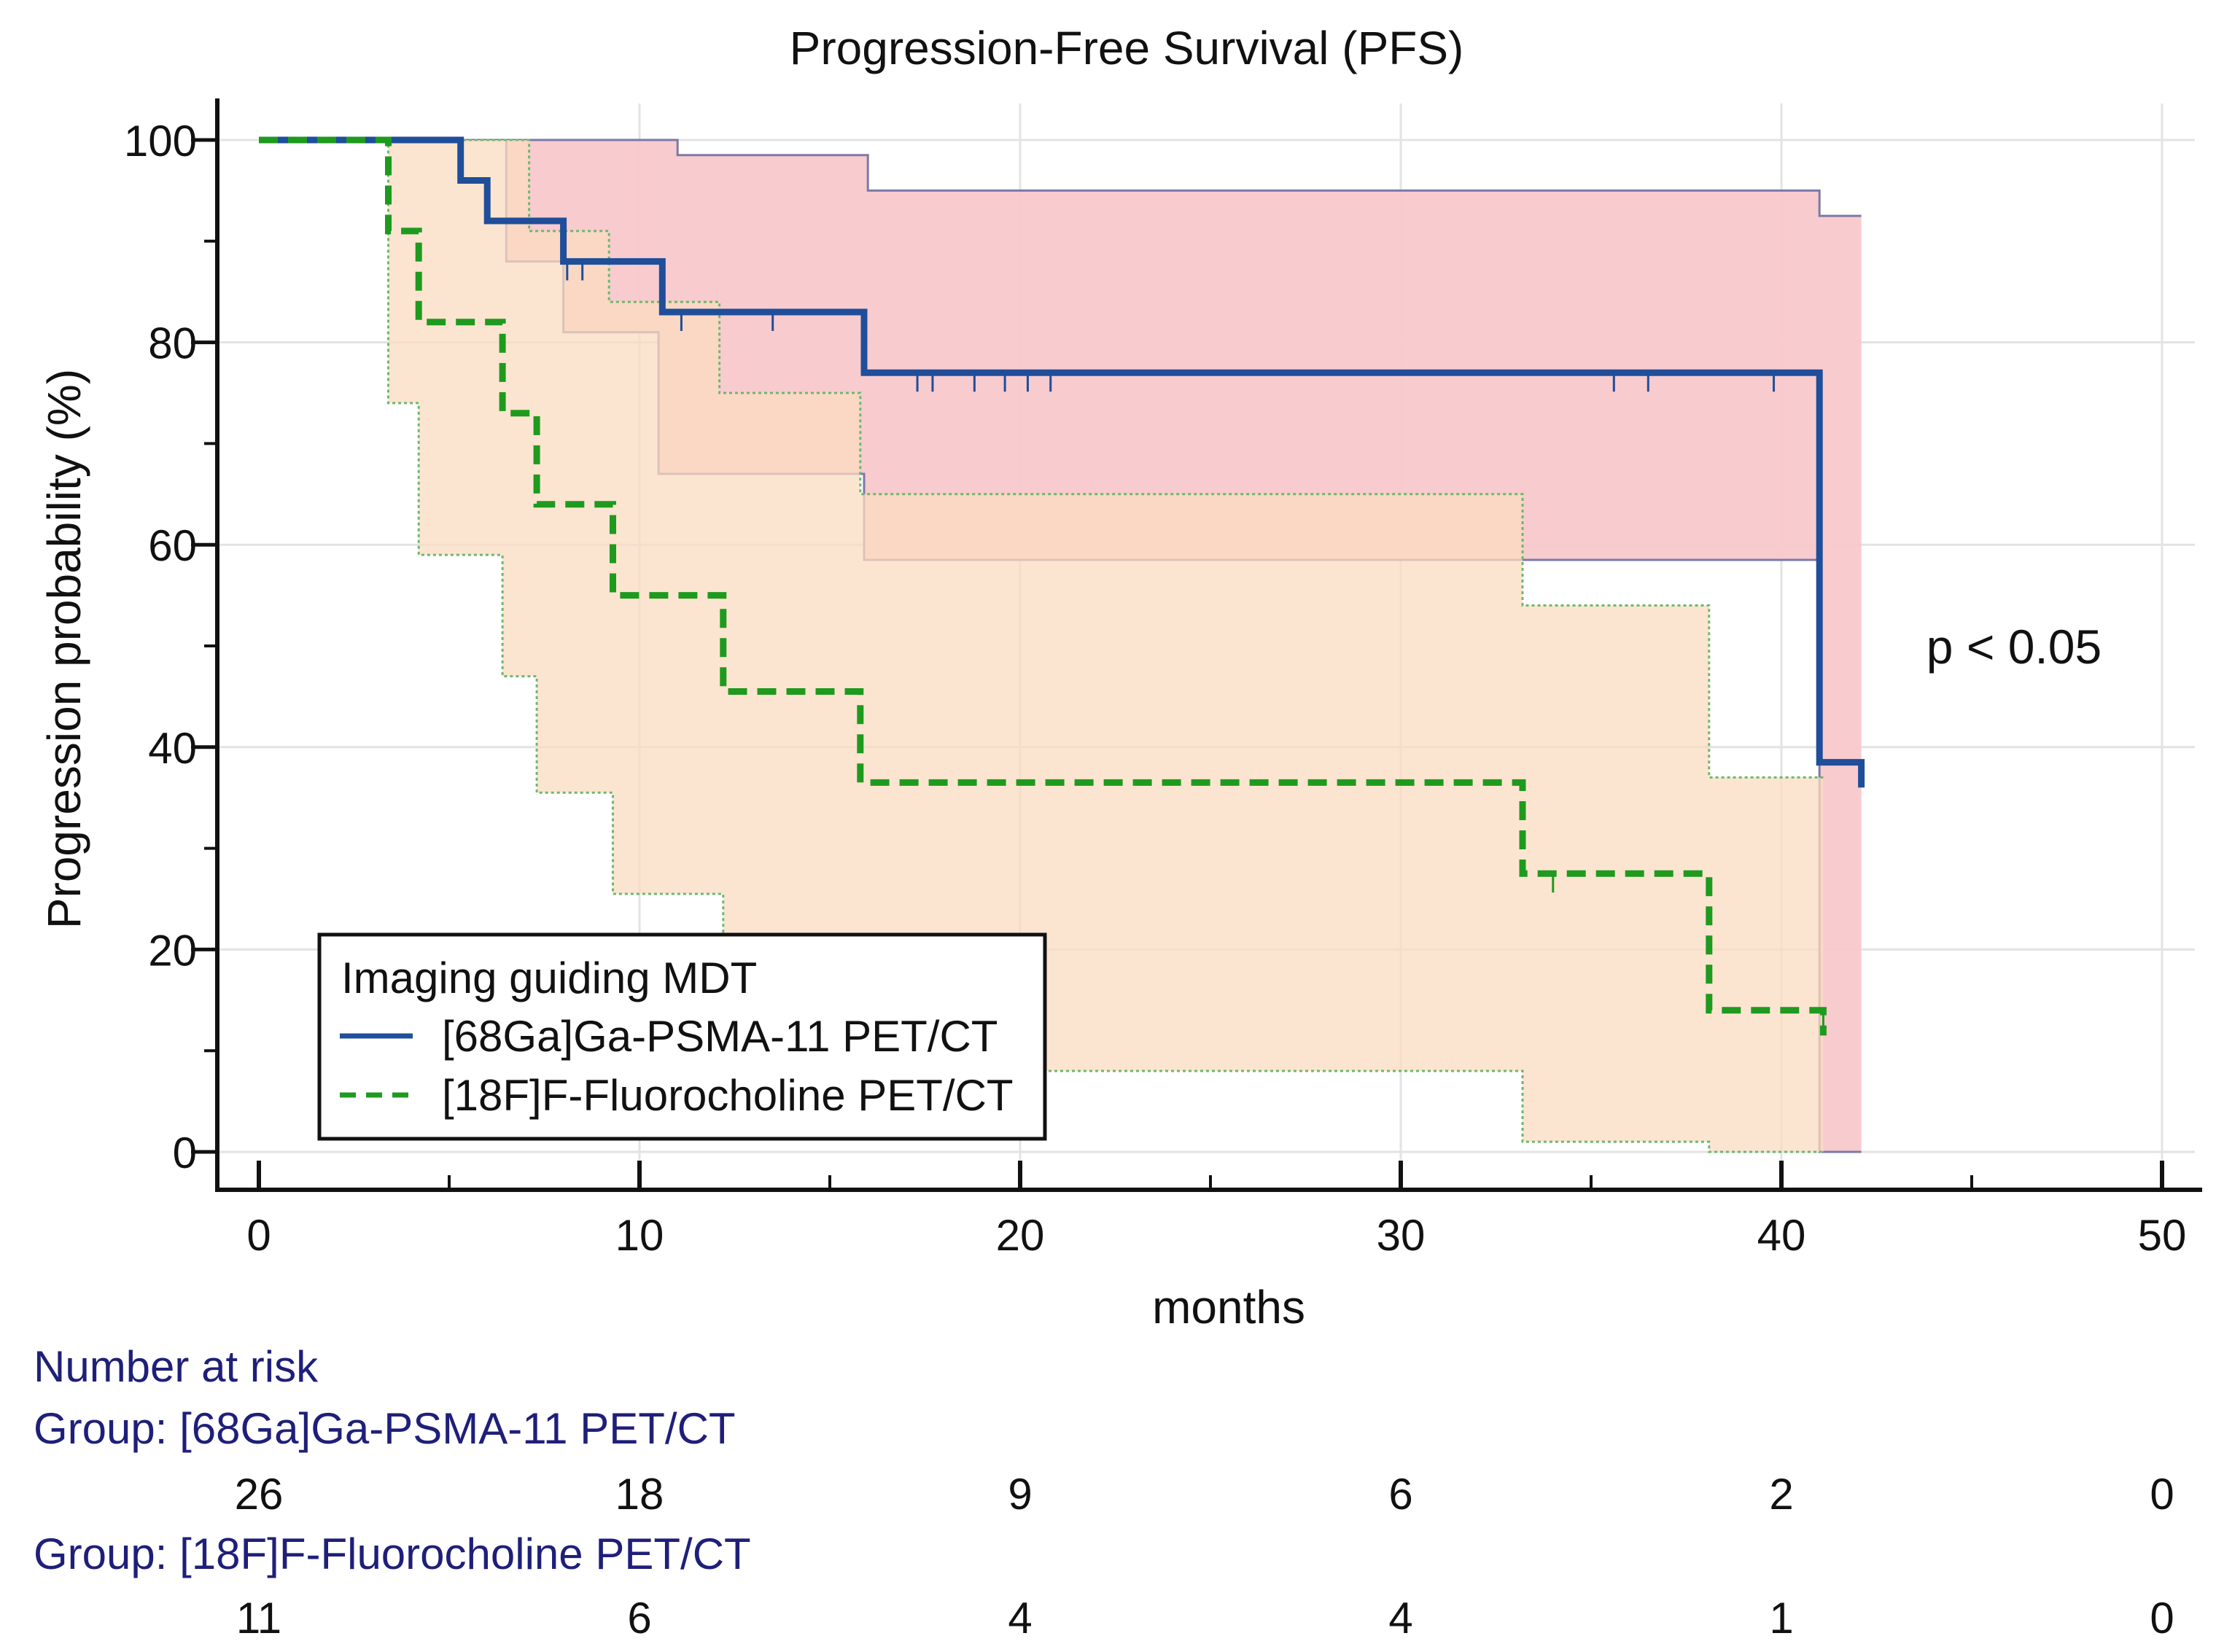 The image size is (2216, 1652). What do you see at coordinates (185, 1153) in the screenshot?
I see `y-tick-label: 0` at bounding box center [185, 1153].